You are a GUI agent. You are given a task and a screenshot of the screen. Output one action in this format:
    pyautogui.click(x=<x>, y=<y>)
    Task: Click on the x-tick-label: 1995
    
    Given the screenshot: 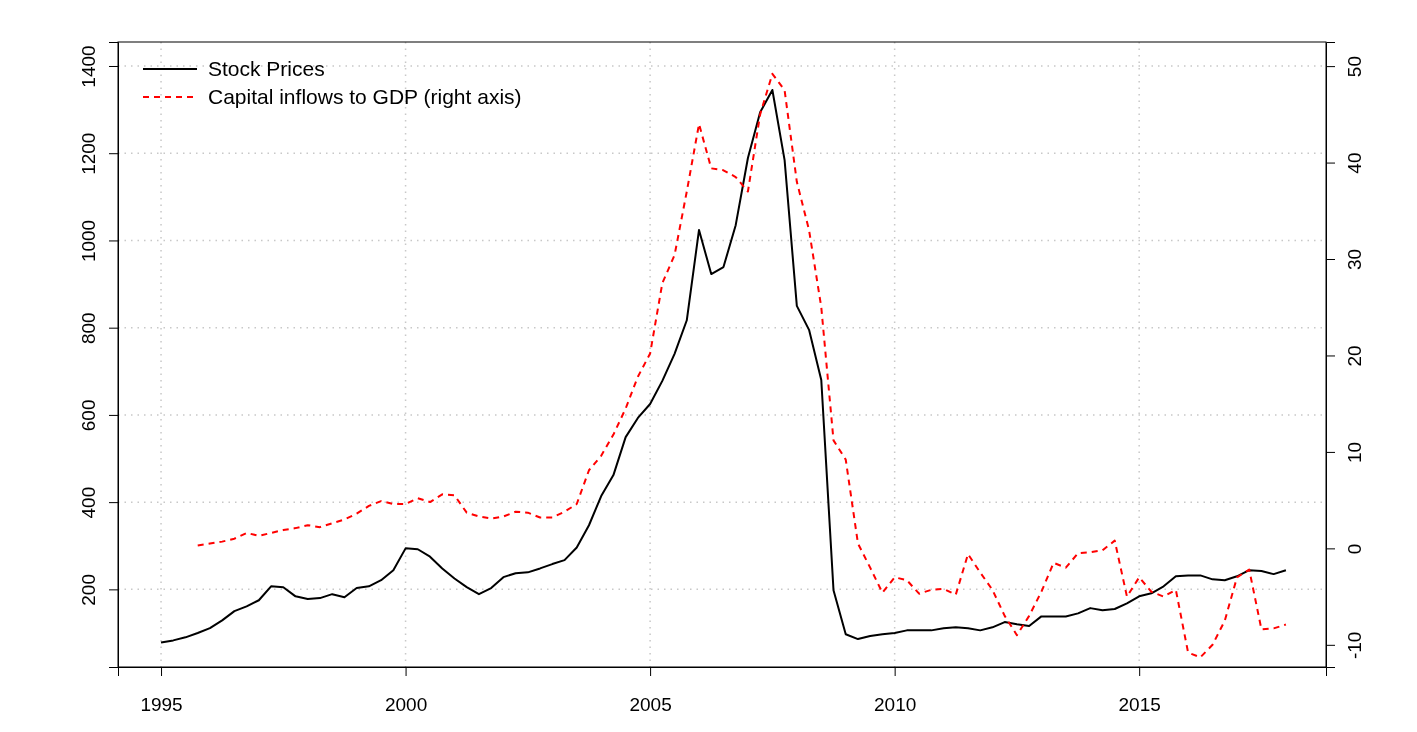 What is the action you would take?
    pyautogui.click(x=161, y=705)
    